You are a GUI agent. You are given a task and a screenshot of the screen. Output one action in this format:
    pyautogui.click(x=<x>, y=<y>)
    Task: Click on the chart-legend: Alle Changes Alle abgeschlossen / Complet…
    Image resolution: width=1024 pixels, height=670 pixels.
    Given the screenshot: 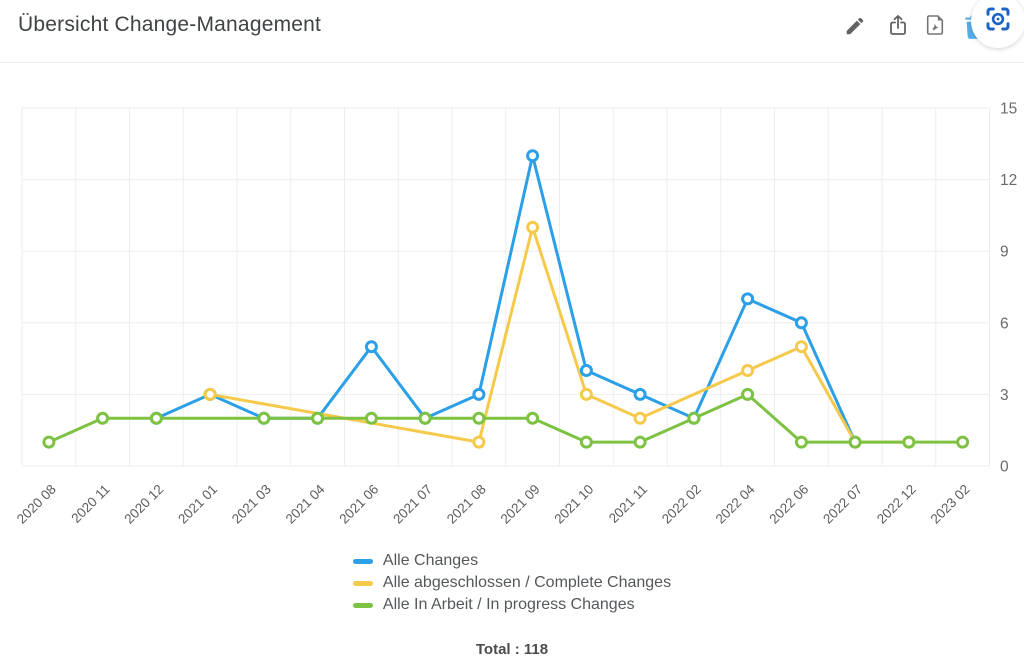 What is the action you would take?
    pyautogui.click(x=512, y=583)
    